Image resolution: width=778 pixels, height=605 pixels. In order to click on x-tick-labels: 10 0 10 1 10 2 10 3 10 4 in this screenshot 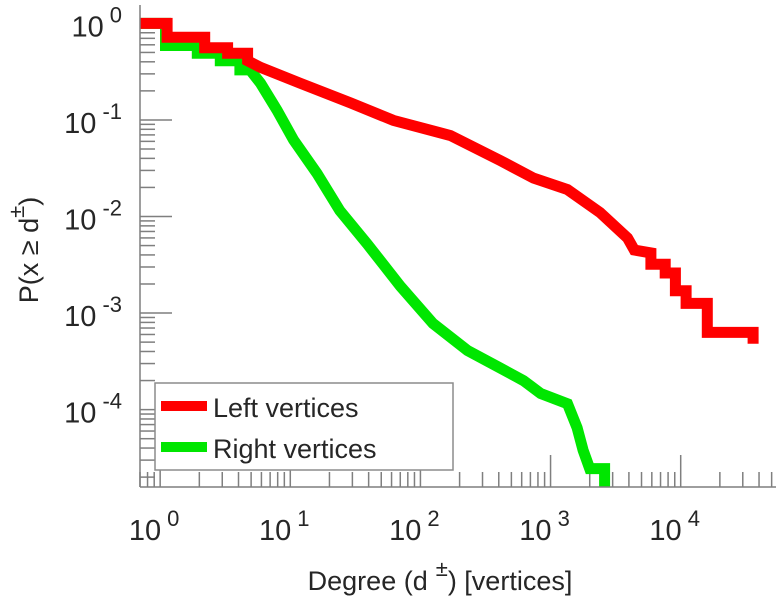, I will do `click(414, 526)`.